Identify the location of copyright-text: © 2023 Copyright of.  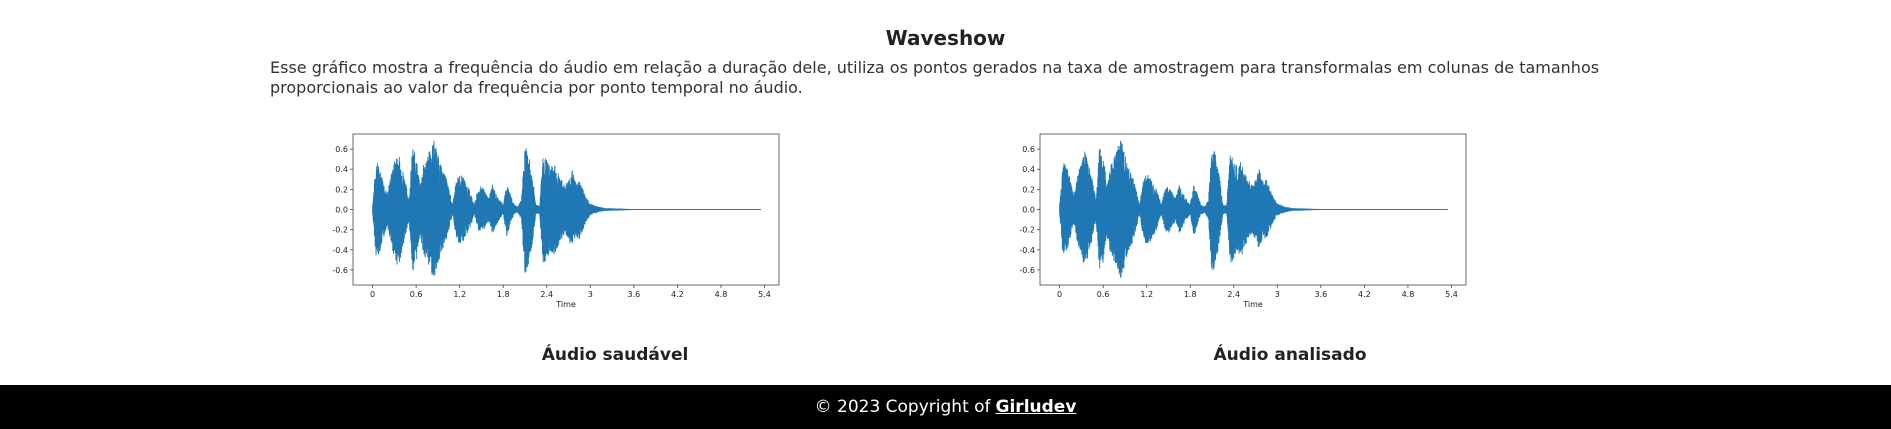
(902, 407).